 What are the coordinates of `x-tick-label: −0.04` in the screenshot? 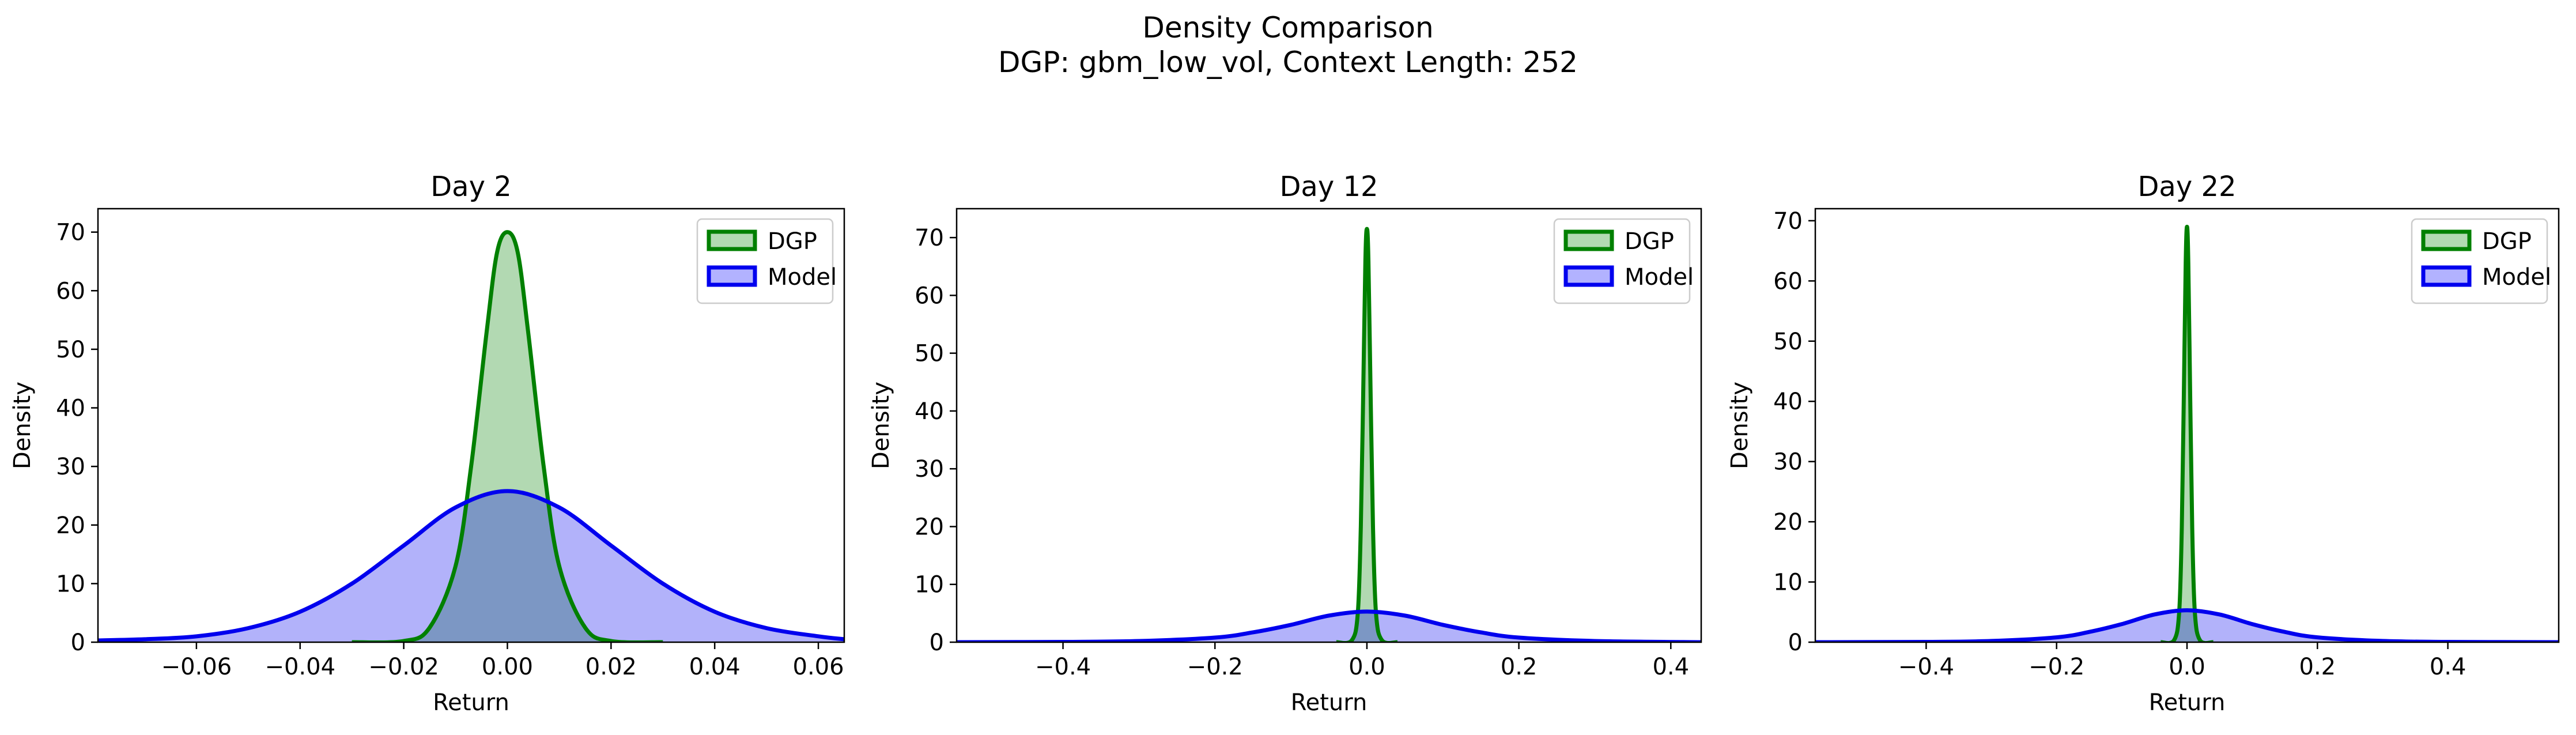 It's located at (300, 667).